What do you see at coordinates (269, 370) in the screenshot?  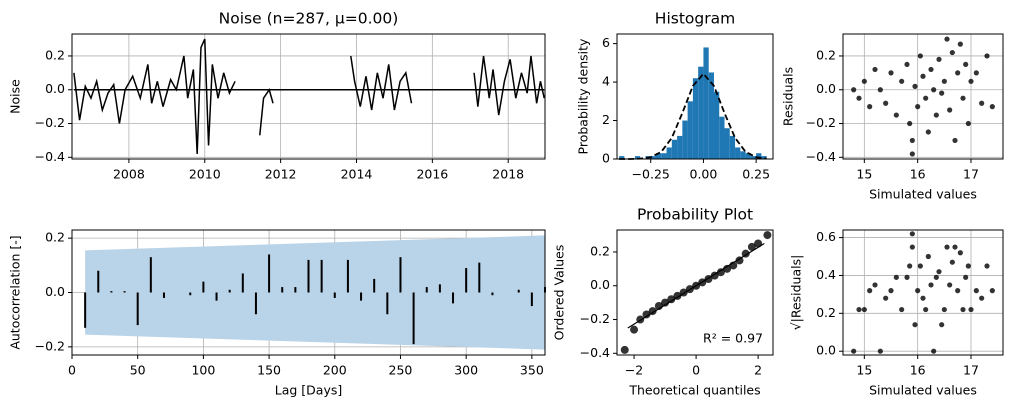 I see `x-tick-label: 150` at bounding box center [269, 370].